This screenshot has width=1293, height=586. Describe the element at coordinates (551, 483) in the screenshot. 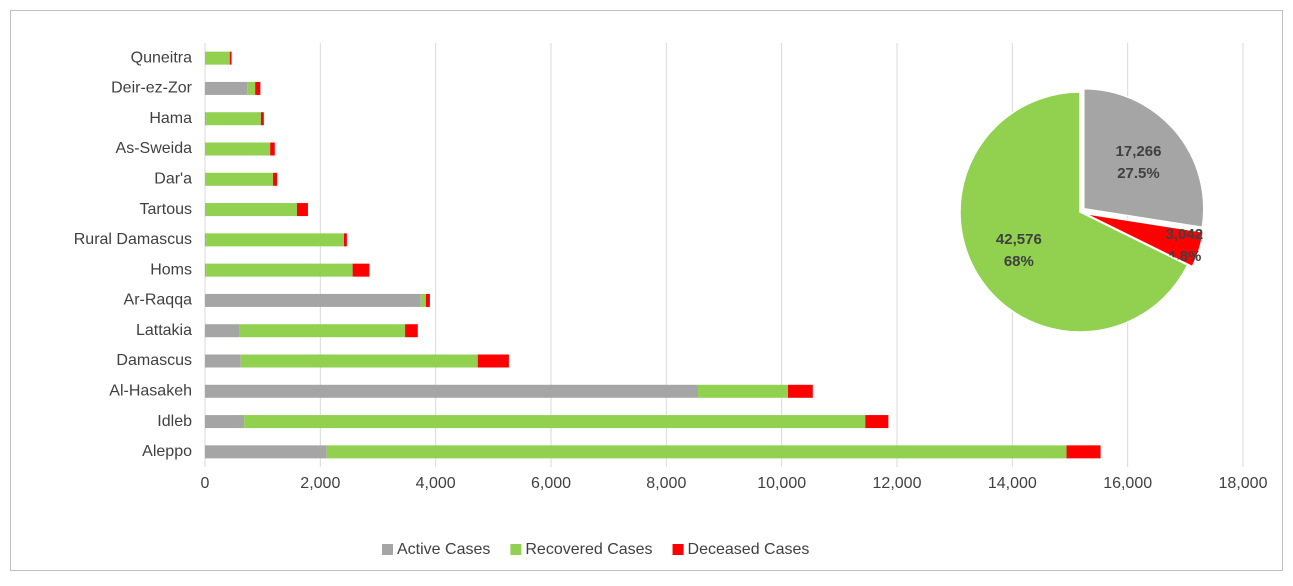

I see `x-tick-label: 6,000` at that location.